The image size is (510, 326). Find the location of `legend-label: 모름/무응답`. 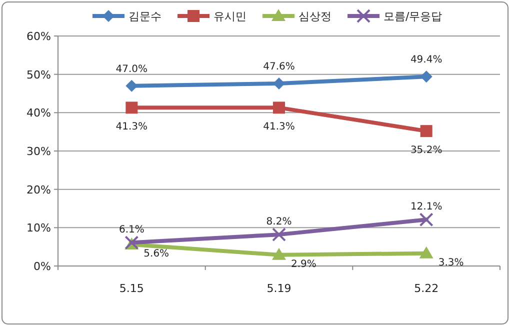

legend-label: 모름/무응답 is located at coordinates (413, 16).